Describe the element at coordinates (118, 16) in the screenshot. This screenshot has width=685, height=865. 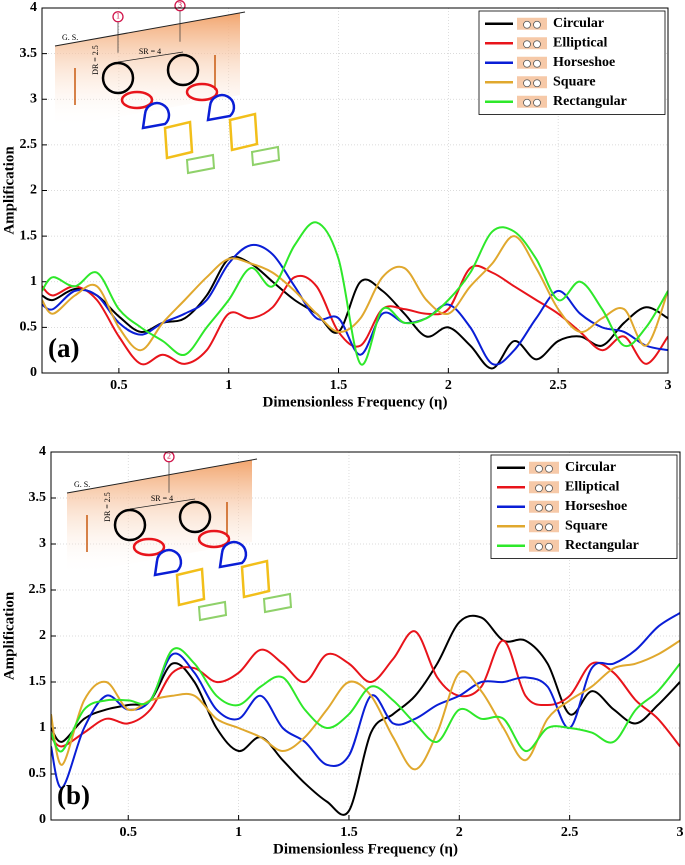
I see `marker-label: 1` at that location.